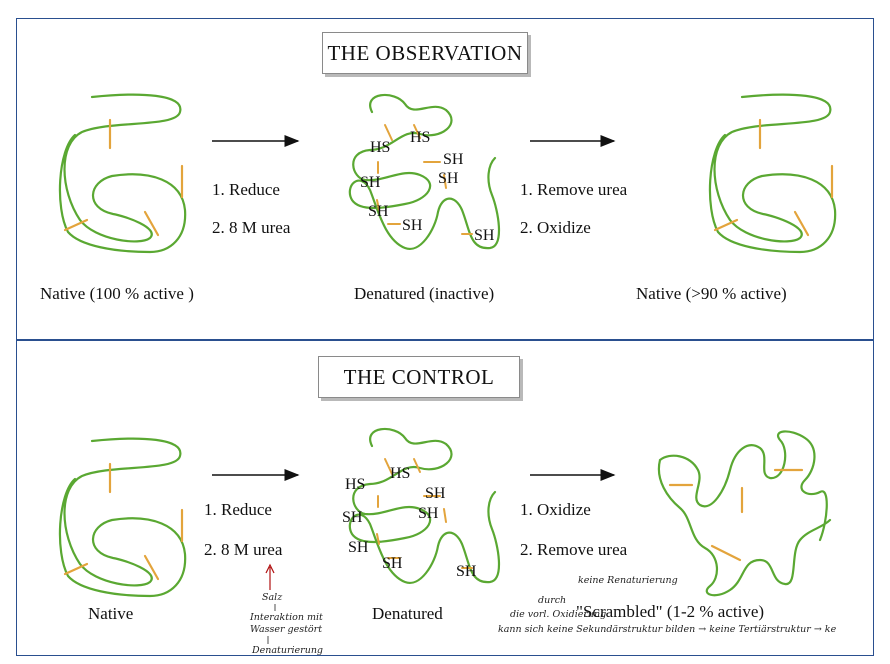 This screenshot has height=664, width=890. I want to click on native-protein-top, so click(122, 173).